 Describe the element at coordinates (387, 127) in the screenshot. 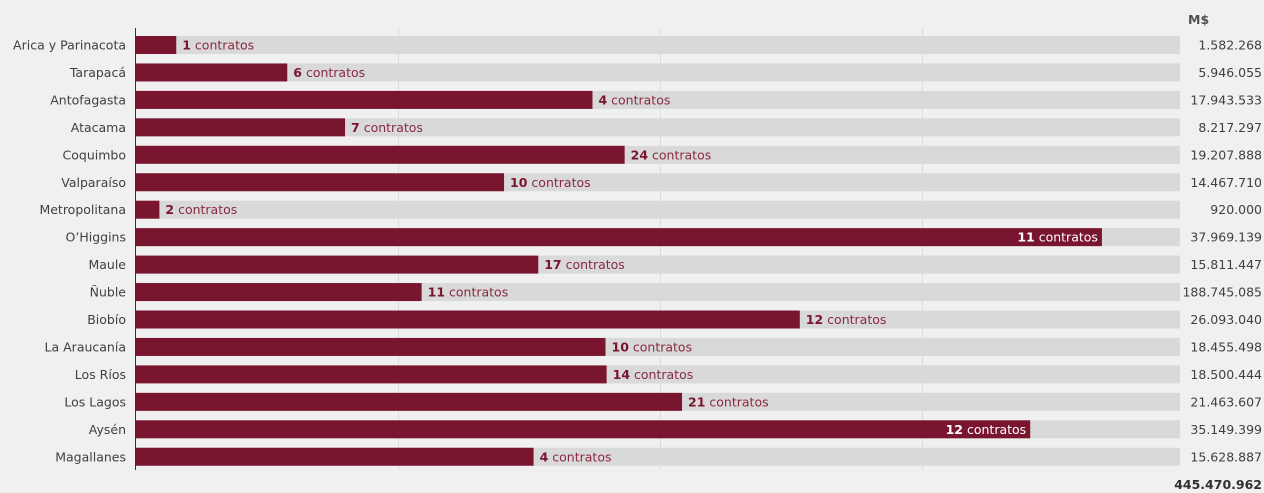

I see `bar-label: 7 contratos` at that location.